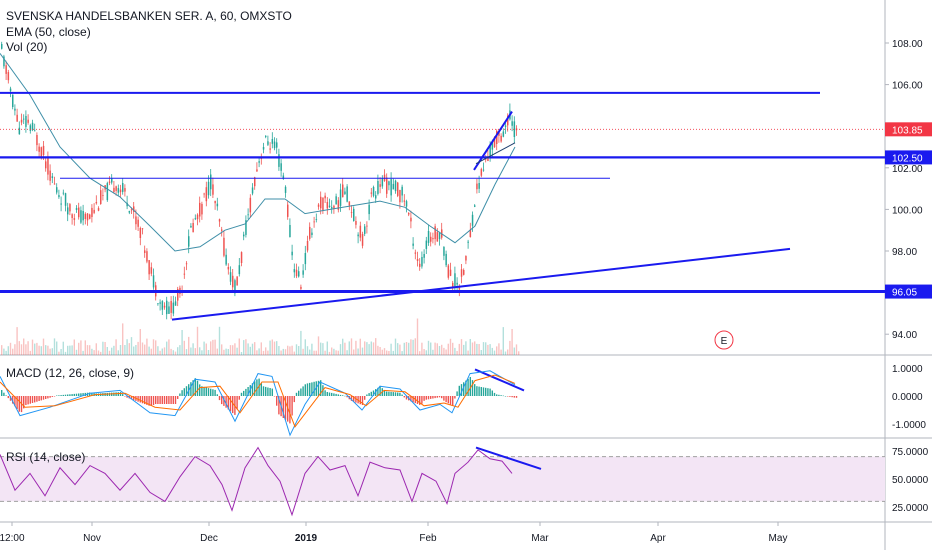  I want to click on earnings-marker, so click(724, 340).